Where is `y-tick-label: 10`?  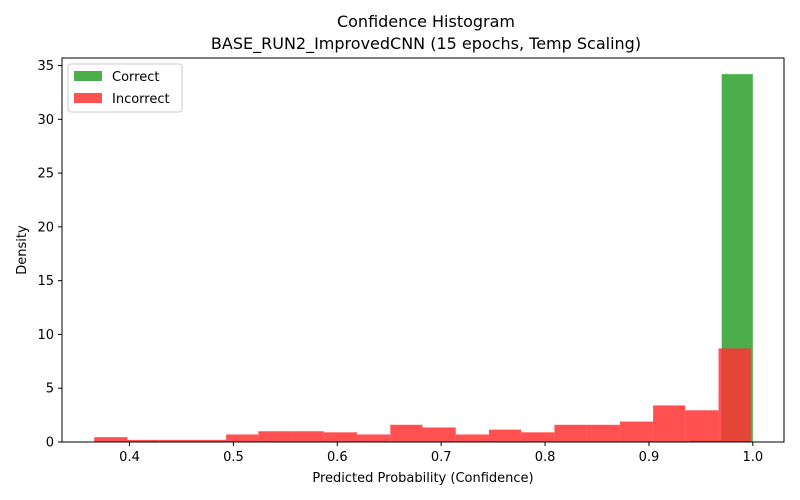
y-tick-label: 10 is located at coordinates (45, 335).